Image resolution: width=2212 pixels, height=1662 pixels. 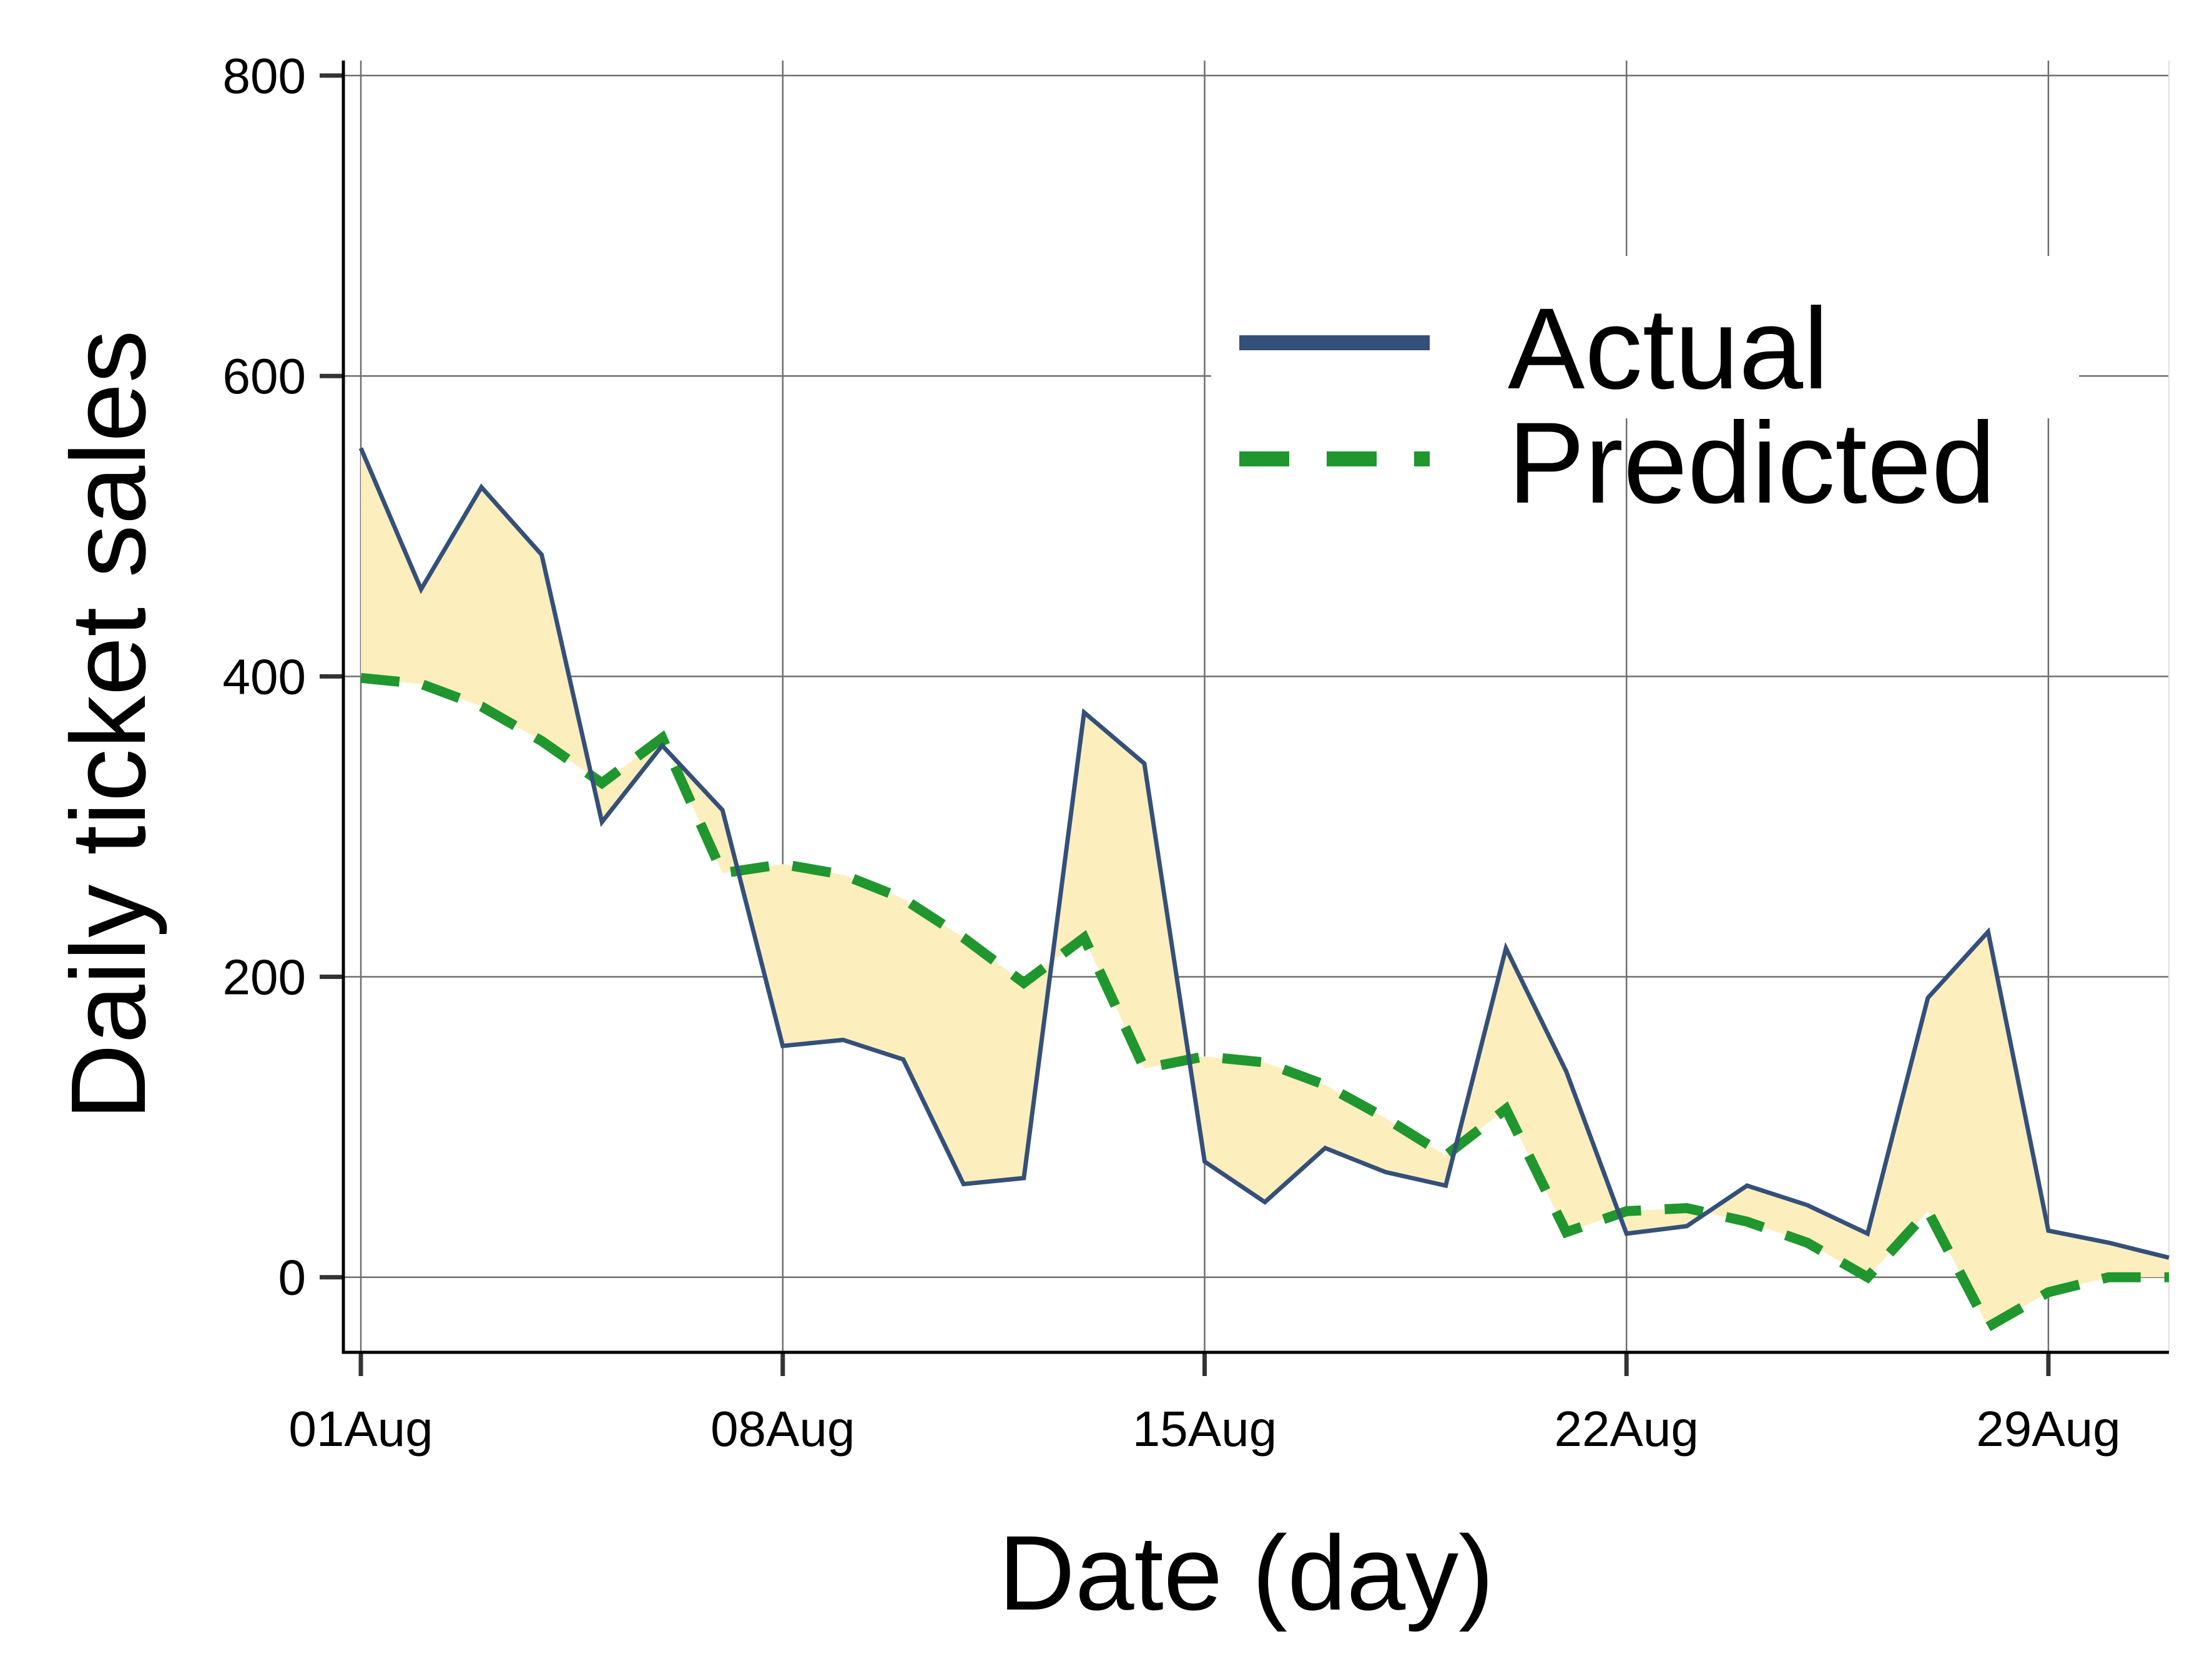 What do you see at coordinates (1246, 1574) in the screenshot?
I see `x-axis-title: Date (day)` at bounding box center [1246, 1574].